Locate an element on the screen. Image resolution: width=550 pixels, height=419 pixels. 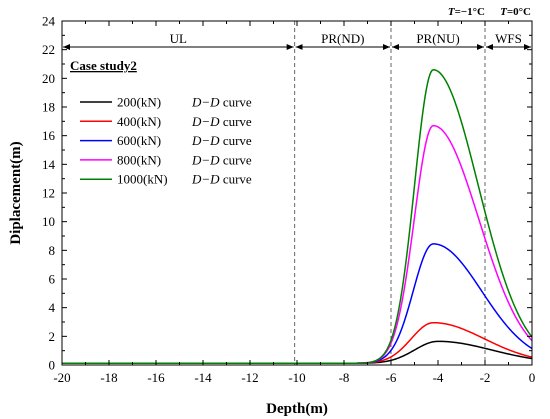
y-tick-label: 16 is located at coordinates (49, 135).